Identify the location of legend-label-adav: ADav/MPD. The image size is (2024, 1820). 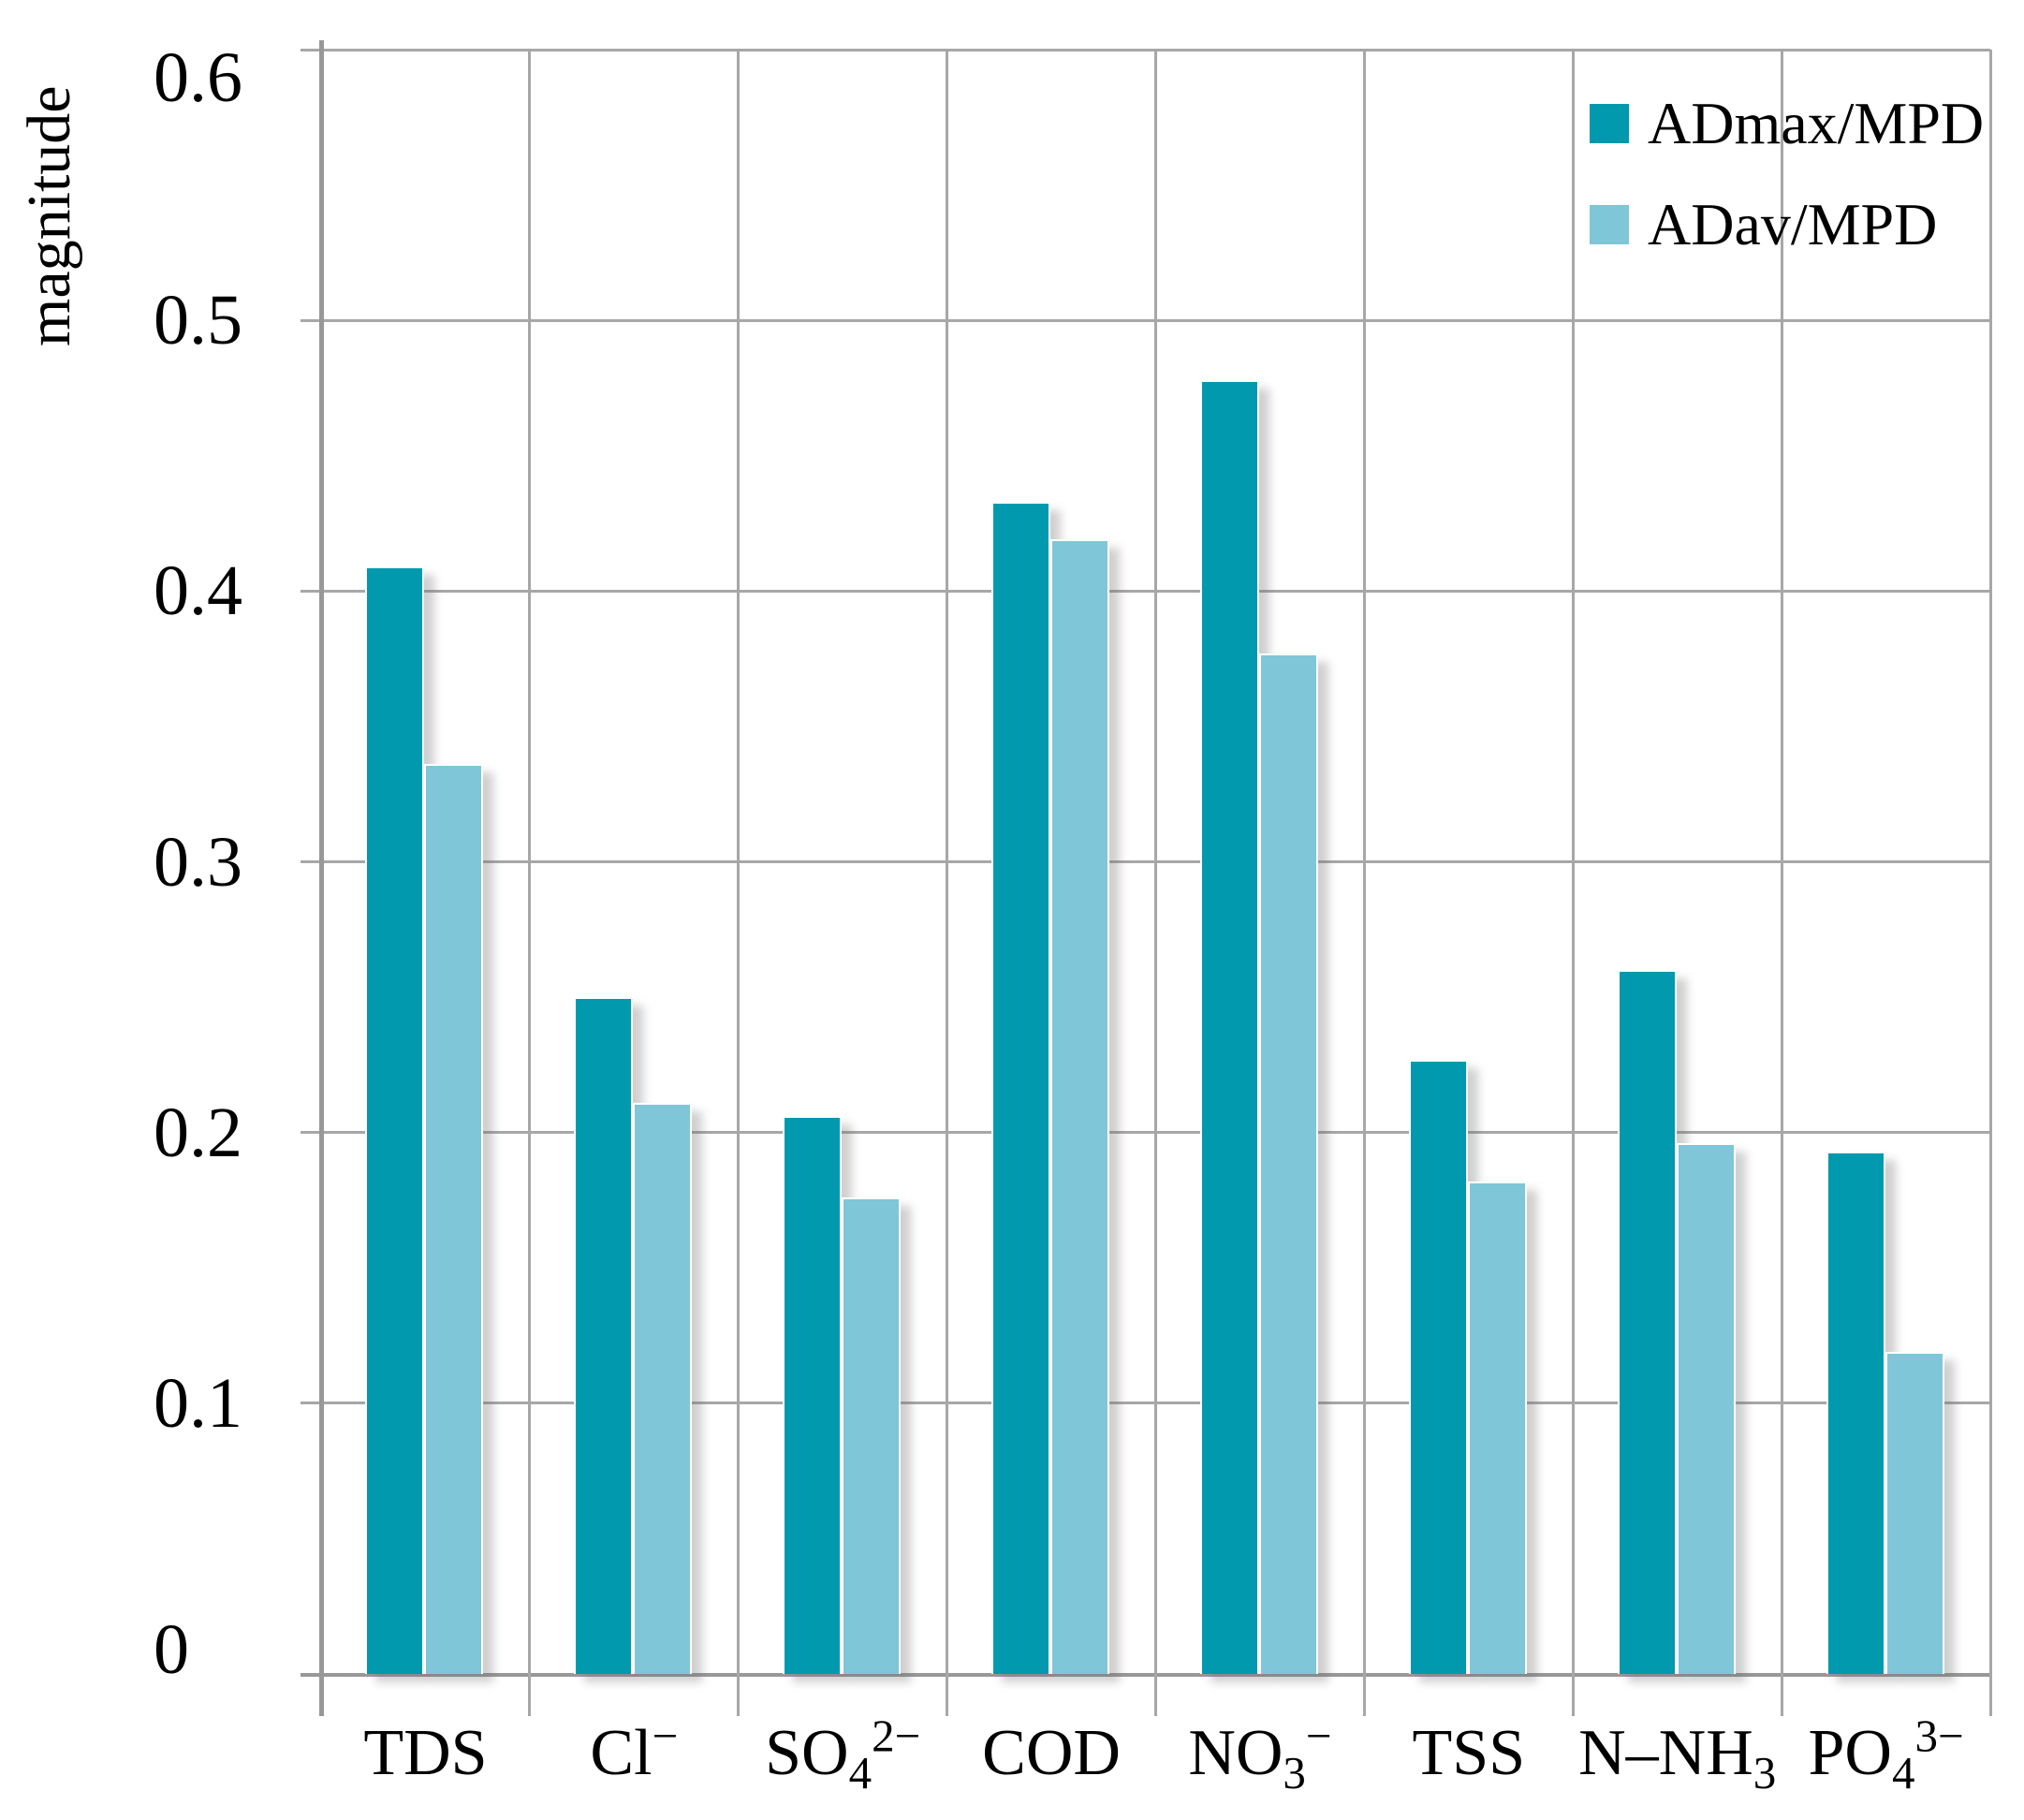
(1793, 224).